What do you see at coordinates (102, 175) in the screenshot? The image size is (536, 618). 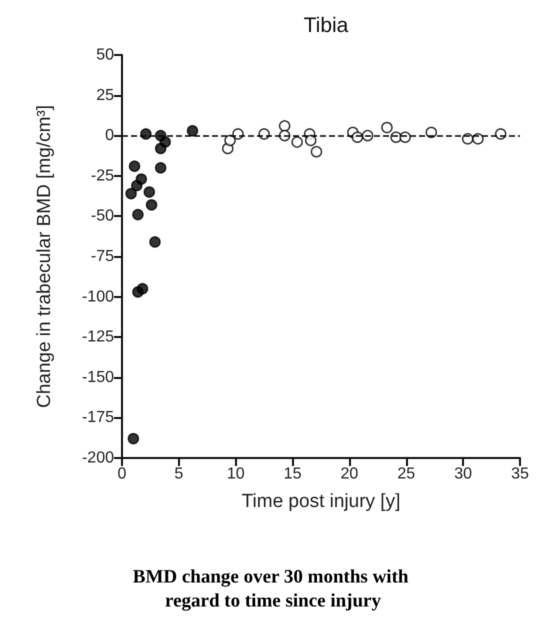 I see `y-tick-label: -25` at bounding box center [102, 175].